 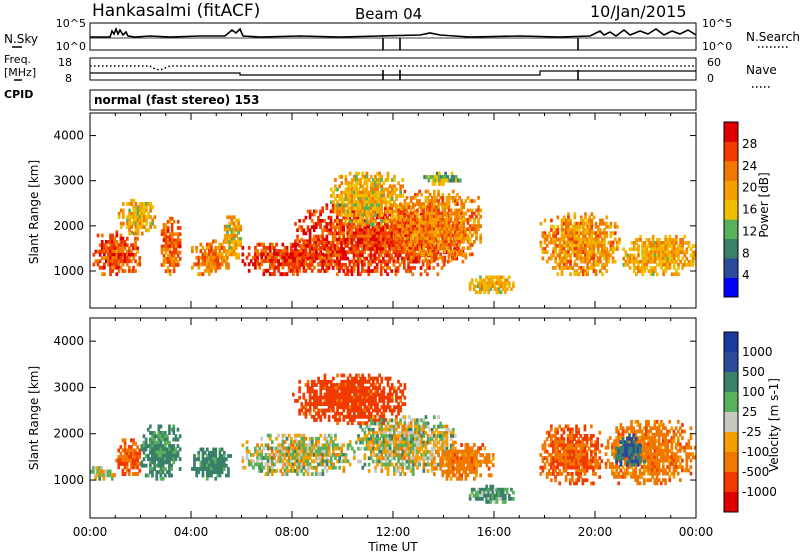 I want to click on power-colorbar-label: Power [dB], so click(x=764, y=204).